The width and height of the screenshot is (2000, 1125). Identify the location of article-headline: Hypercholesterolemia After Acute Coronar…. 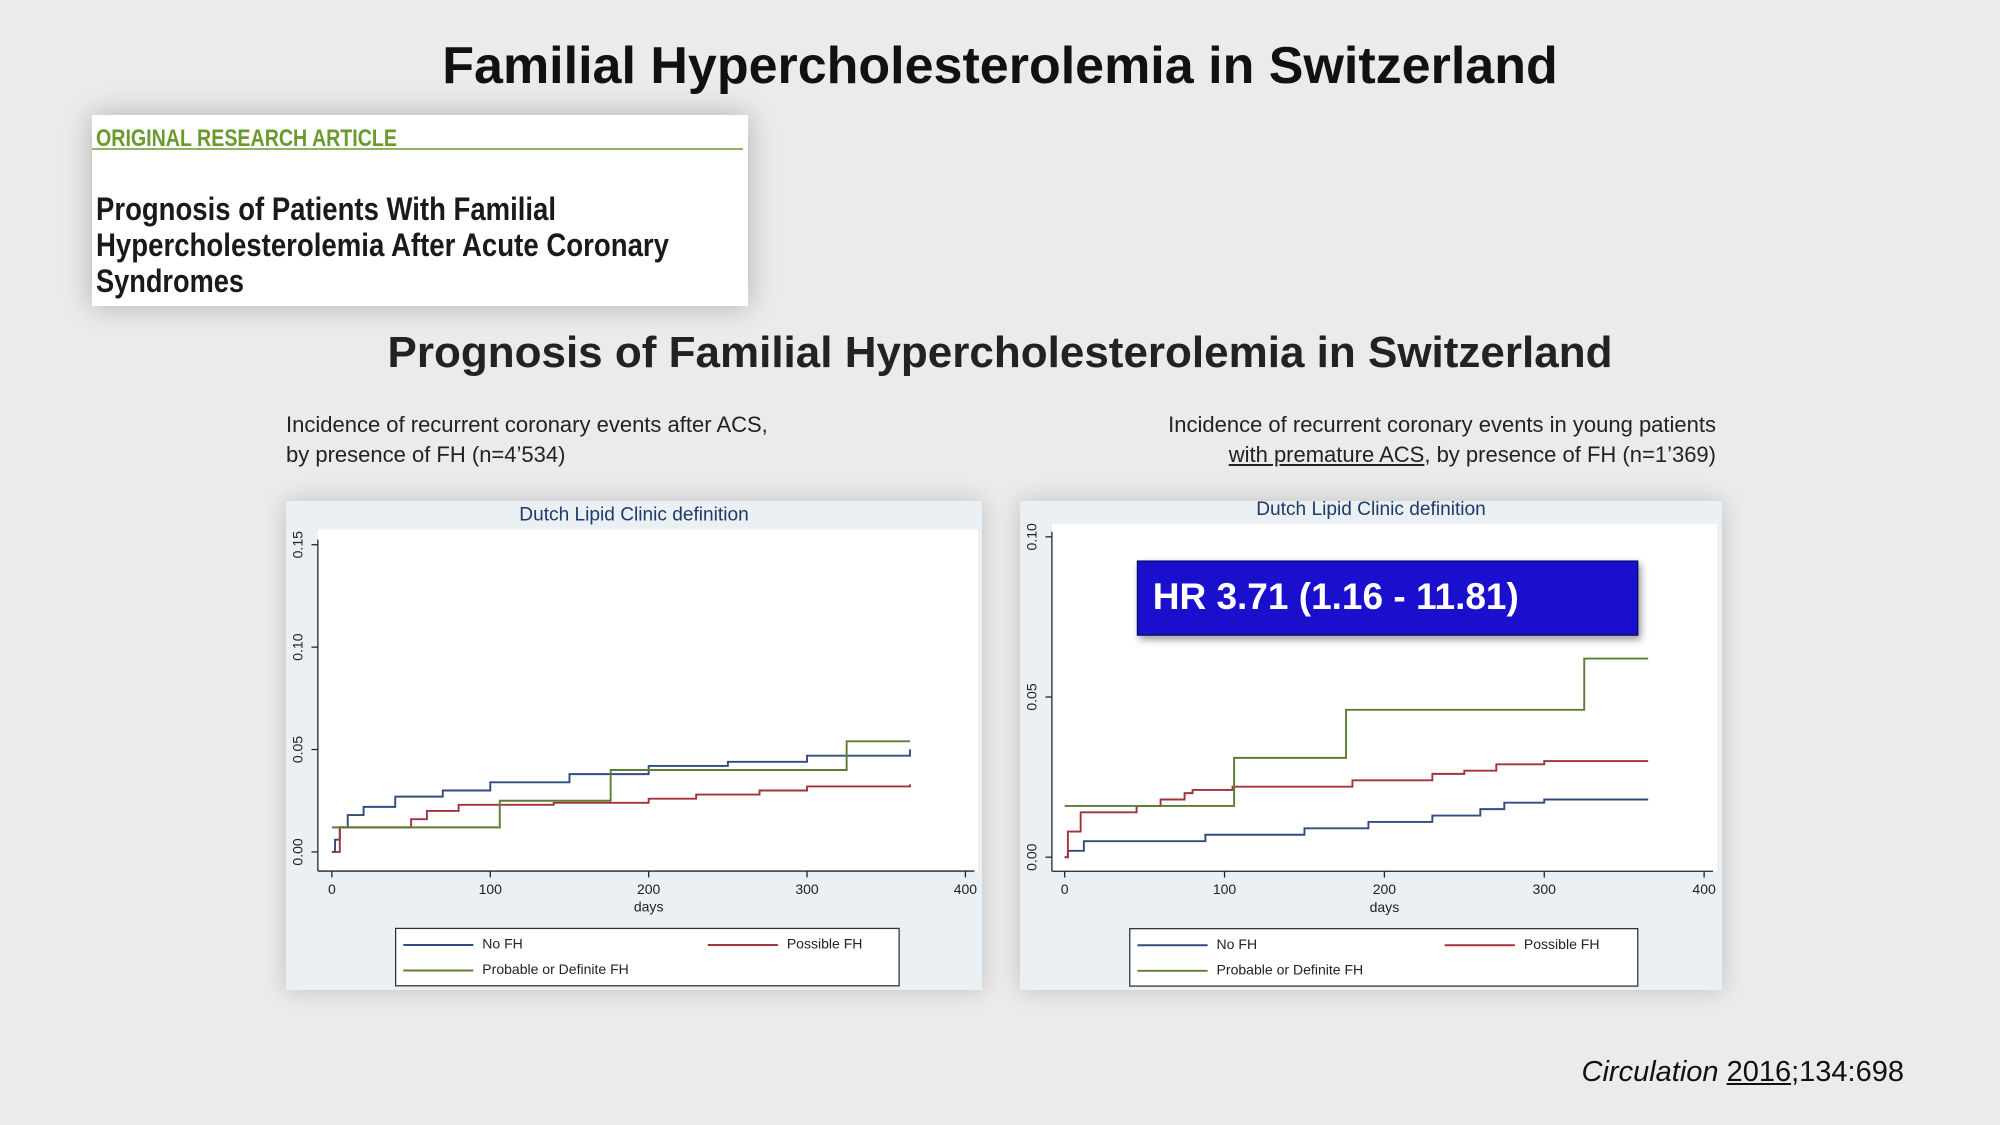
(382, 245).